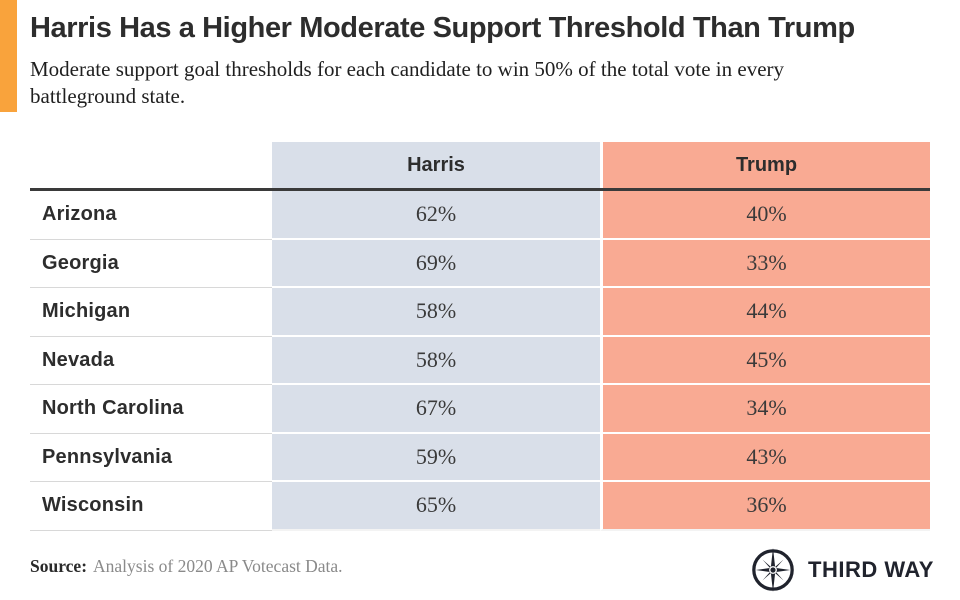 The height and width of the screenshot is (600, 960). Describe the element at coordinates (765, 312) in the screenshot. I see `trump-value: 44%` at that location.